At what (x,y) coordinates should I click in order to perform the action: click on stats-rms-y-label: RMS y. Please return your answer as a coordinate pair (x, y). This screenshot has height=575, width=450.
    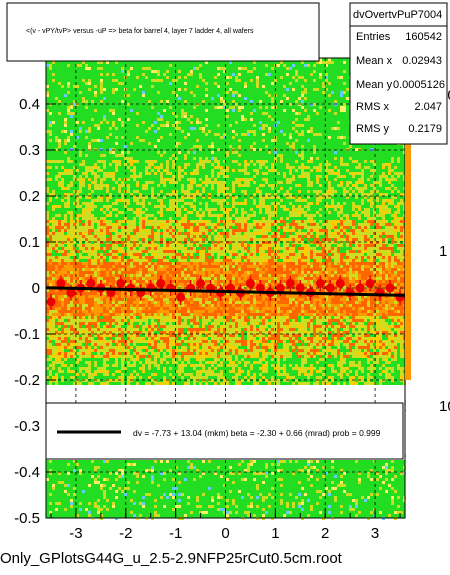
    Looking at the image, I should click on (372, 129).